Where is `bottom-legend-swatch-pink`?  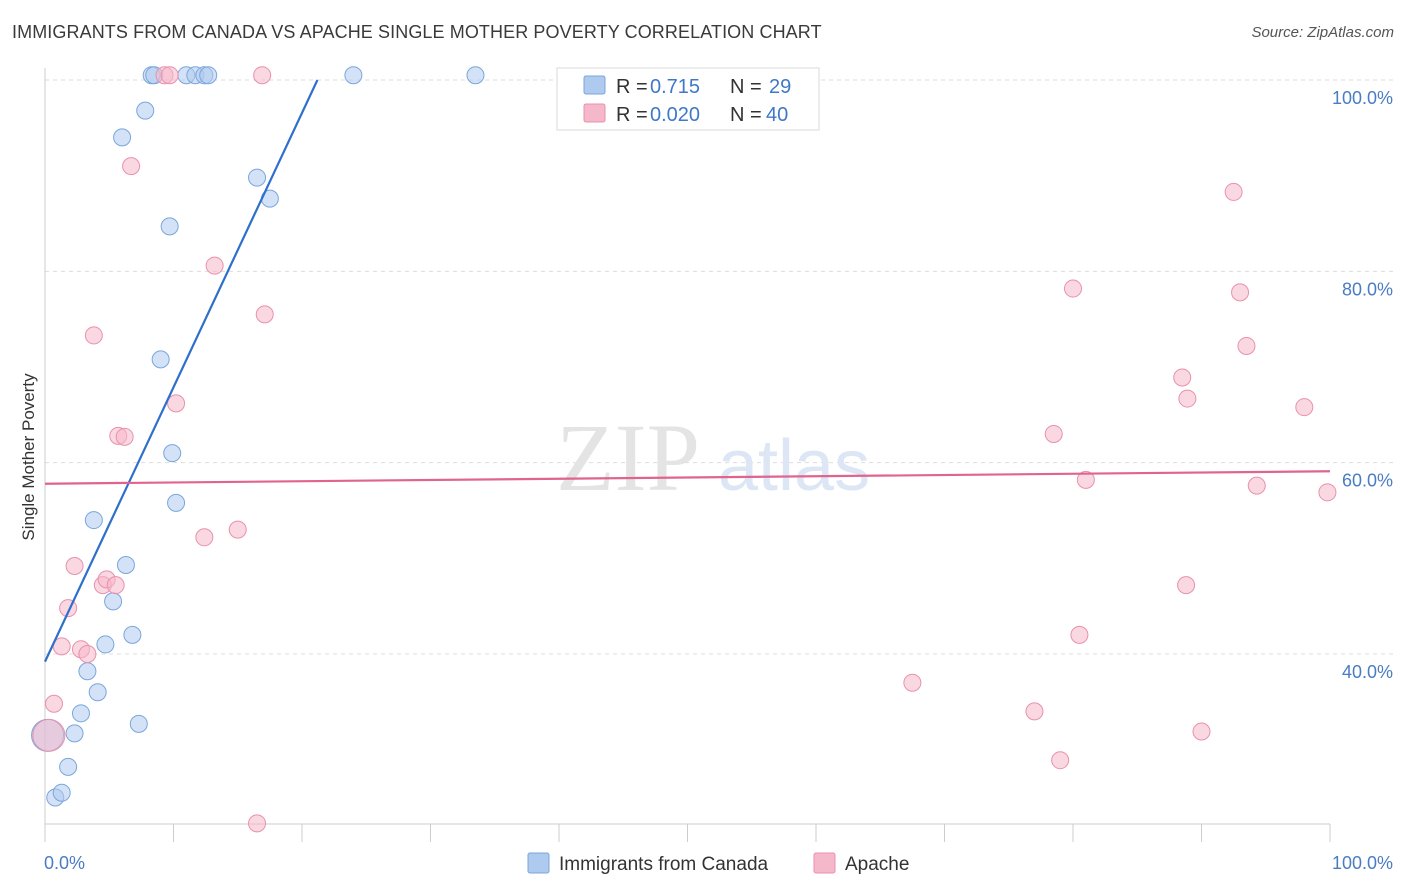 bottom-legend-swatch-pink is located at coordinates (824, 863).